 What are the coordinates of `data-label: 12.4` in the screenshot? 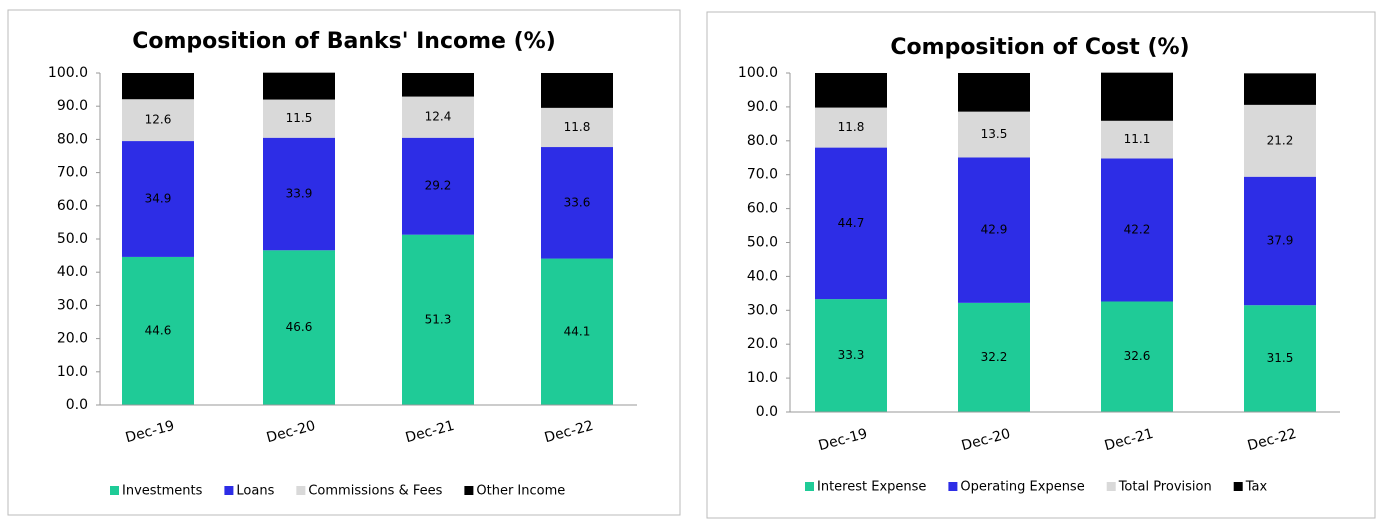 It's located at (438, 117).